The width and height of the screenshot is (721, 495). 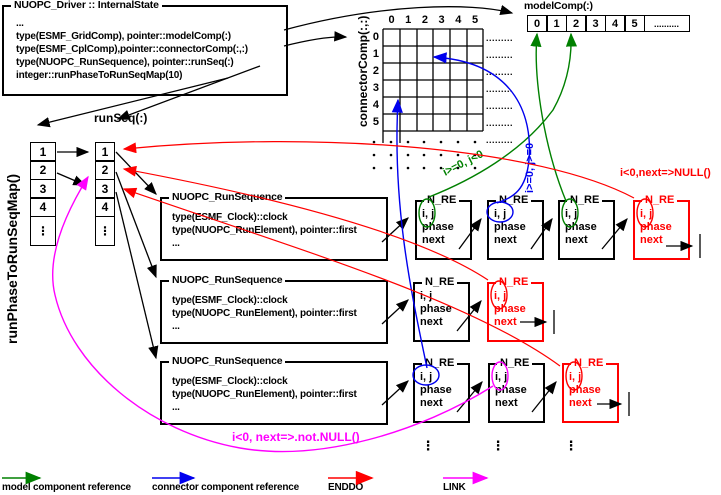 I want to click on modelcomp-cell: 3, so click(x=595, y=23).